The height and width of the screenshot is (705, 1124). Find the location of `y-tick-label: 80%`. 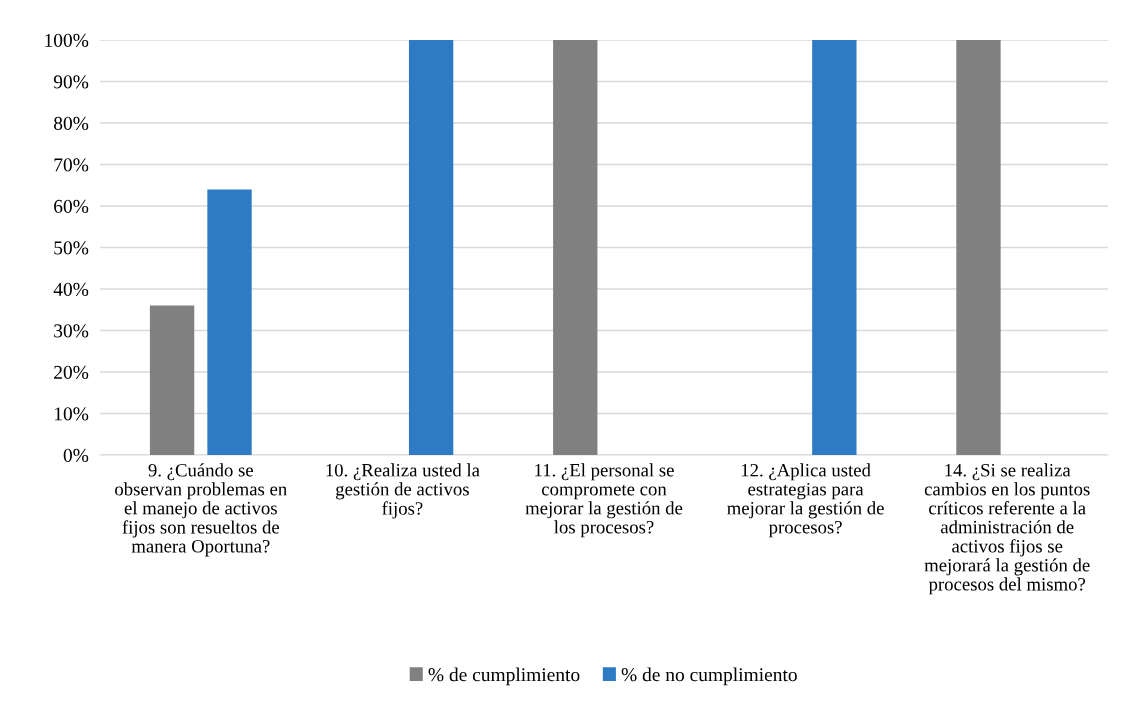

y-tick-label: 80% is located at coordinates (71, 123).